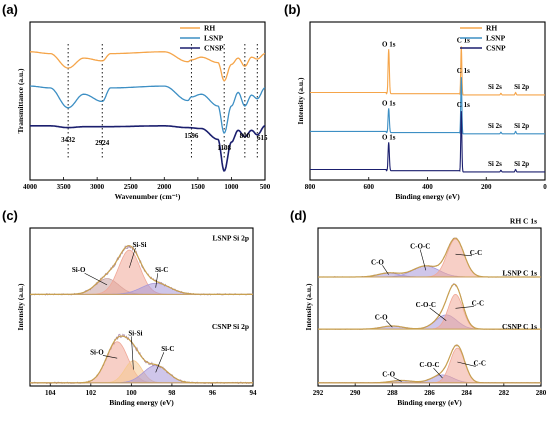 The image size is (550, 424). Describe the element at coordinates (198, 187) in the screenshot. I see `x-tick-label: 1500` at that location.